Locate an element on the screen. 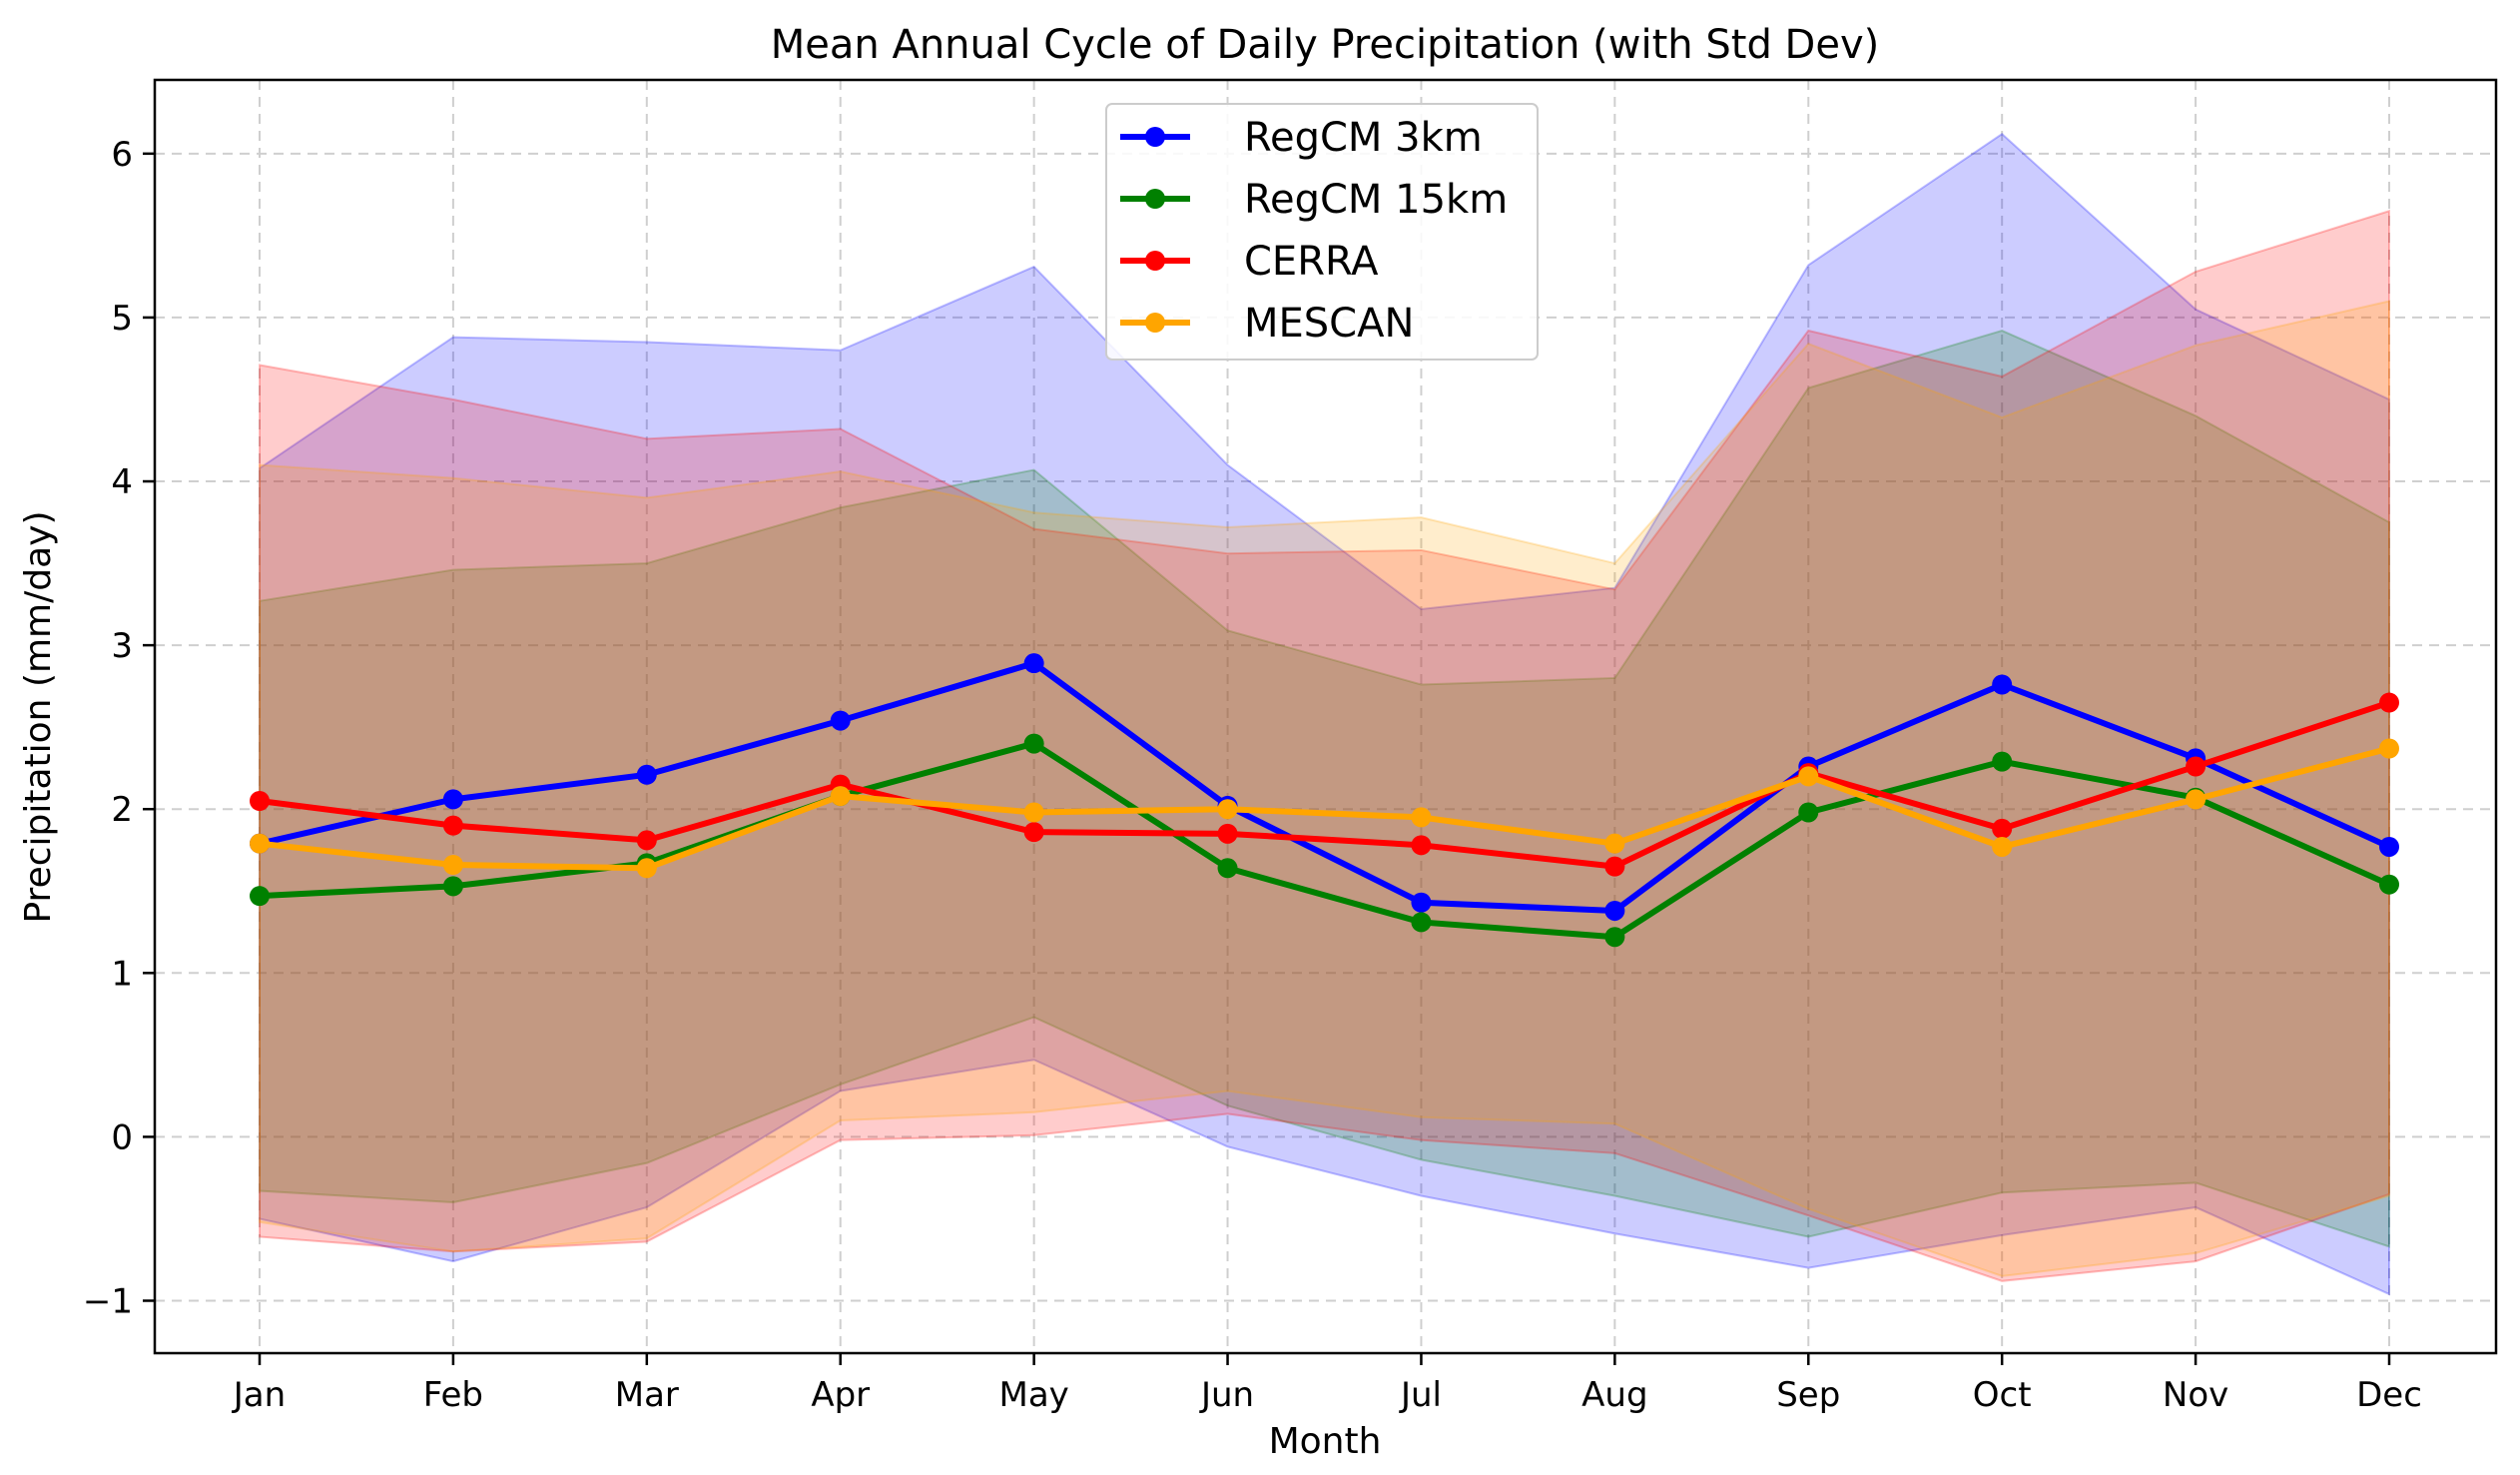  point-mescan-jun is located at coordinates (1228, 809).